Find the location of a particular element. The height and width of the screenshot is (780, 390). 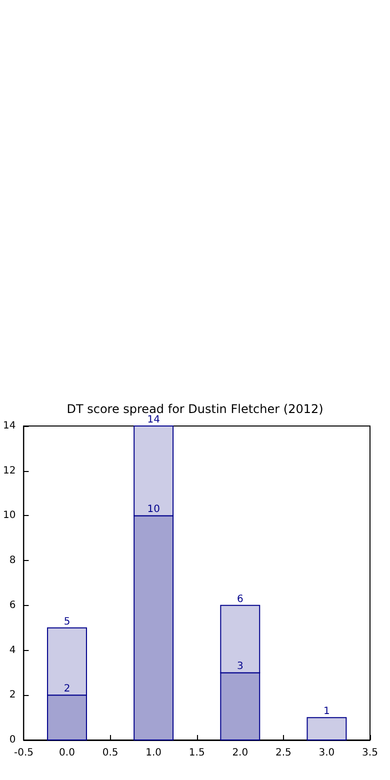

total-label: 1 is located at coordinates (327, 712).